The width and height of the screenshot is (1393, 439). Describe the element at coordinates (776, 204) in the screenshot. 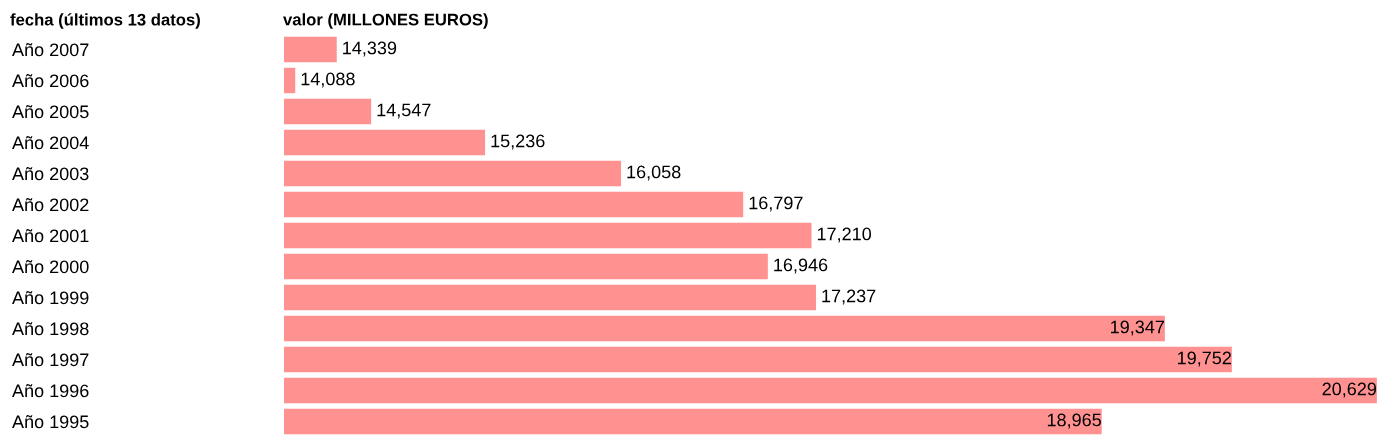

I see `data-label: 16,797` at that location.